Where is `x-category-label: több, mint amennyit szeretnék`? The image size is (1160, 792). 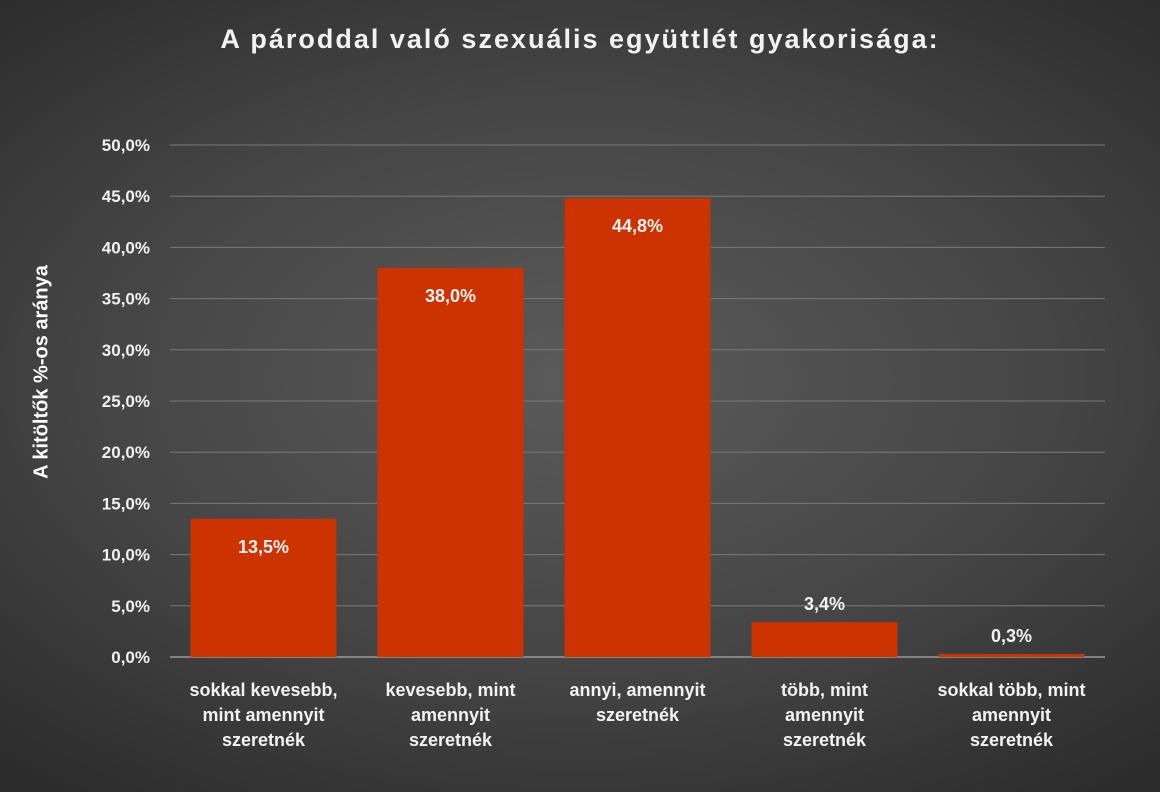 x-category-label: több, mint amennyit szeretnék is located at coordinates (824, 715).